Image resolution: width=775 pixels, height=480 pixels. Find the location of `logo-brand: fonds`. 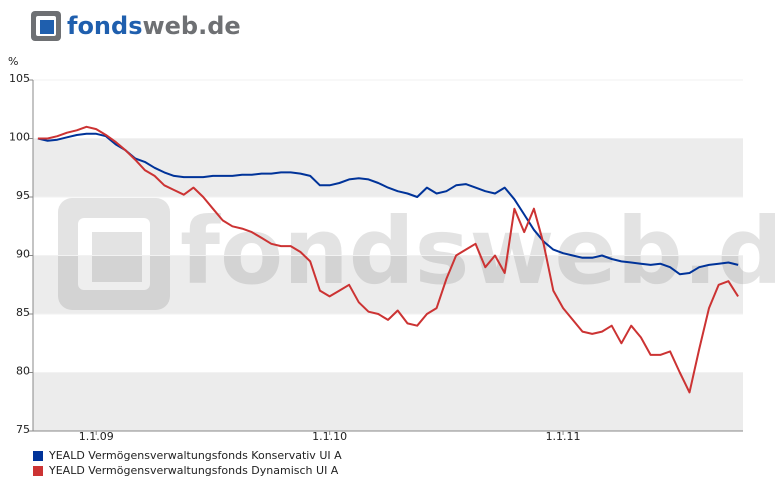

logo-brand: fonds is located at coordinates (104, 26).